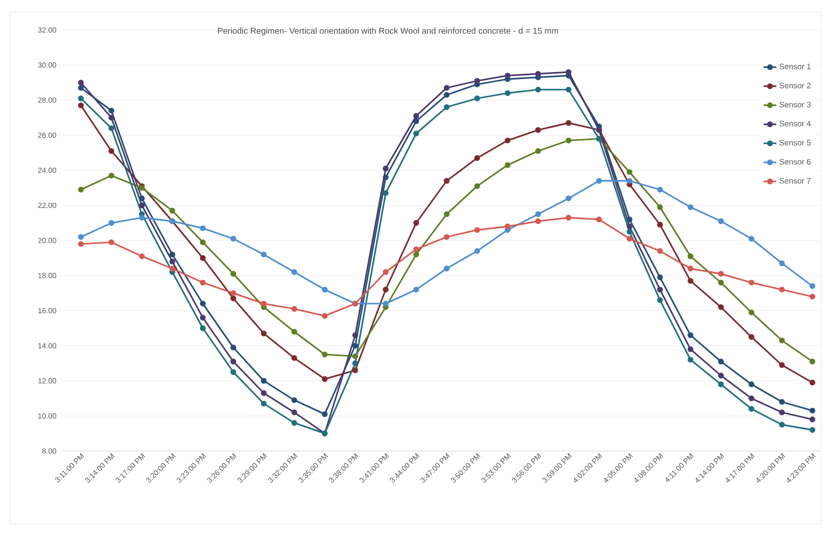 This screenshot has height=534, width=824. I want to click on chart-title: Periodic Regimen- Vertical orientation with Rock Wool and reinforced concrete - d = 15 mm, so click(388, 32).